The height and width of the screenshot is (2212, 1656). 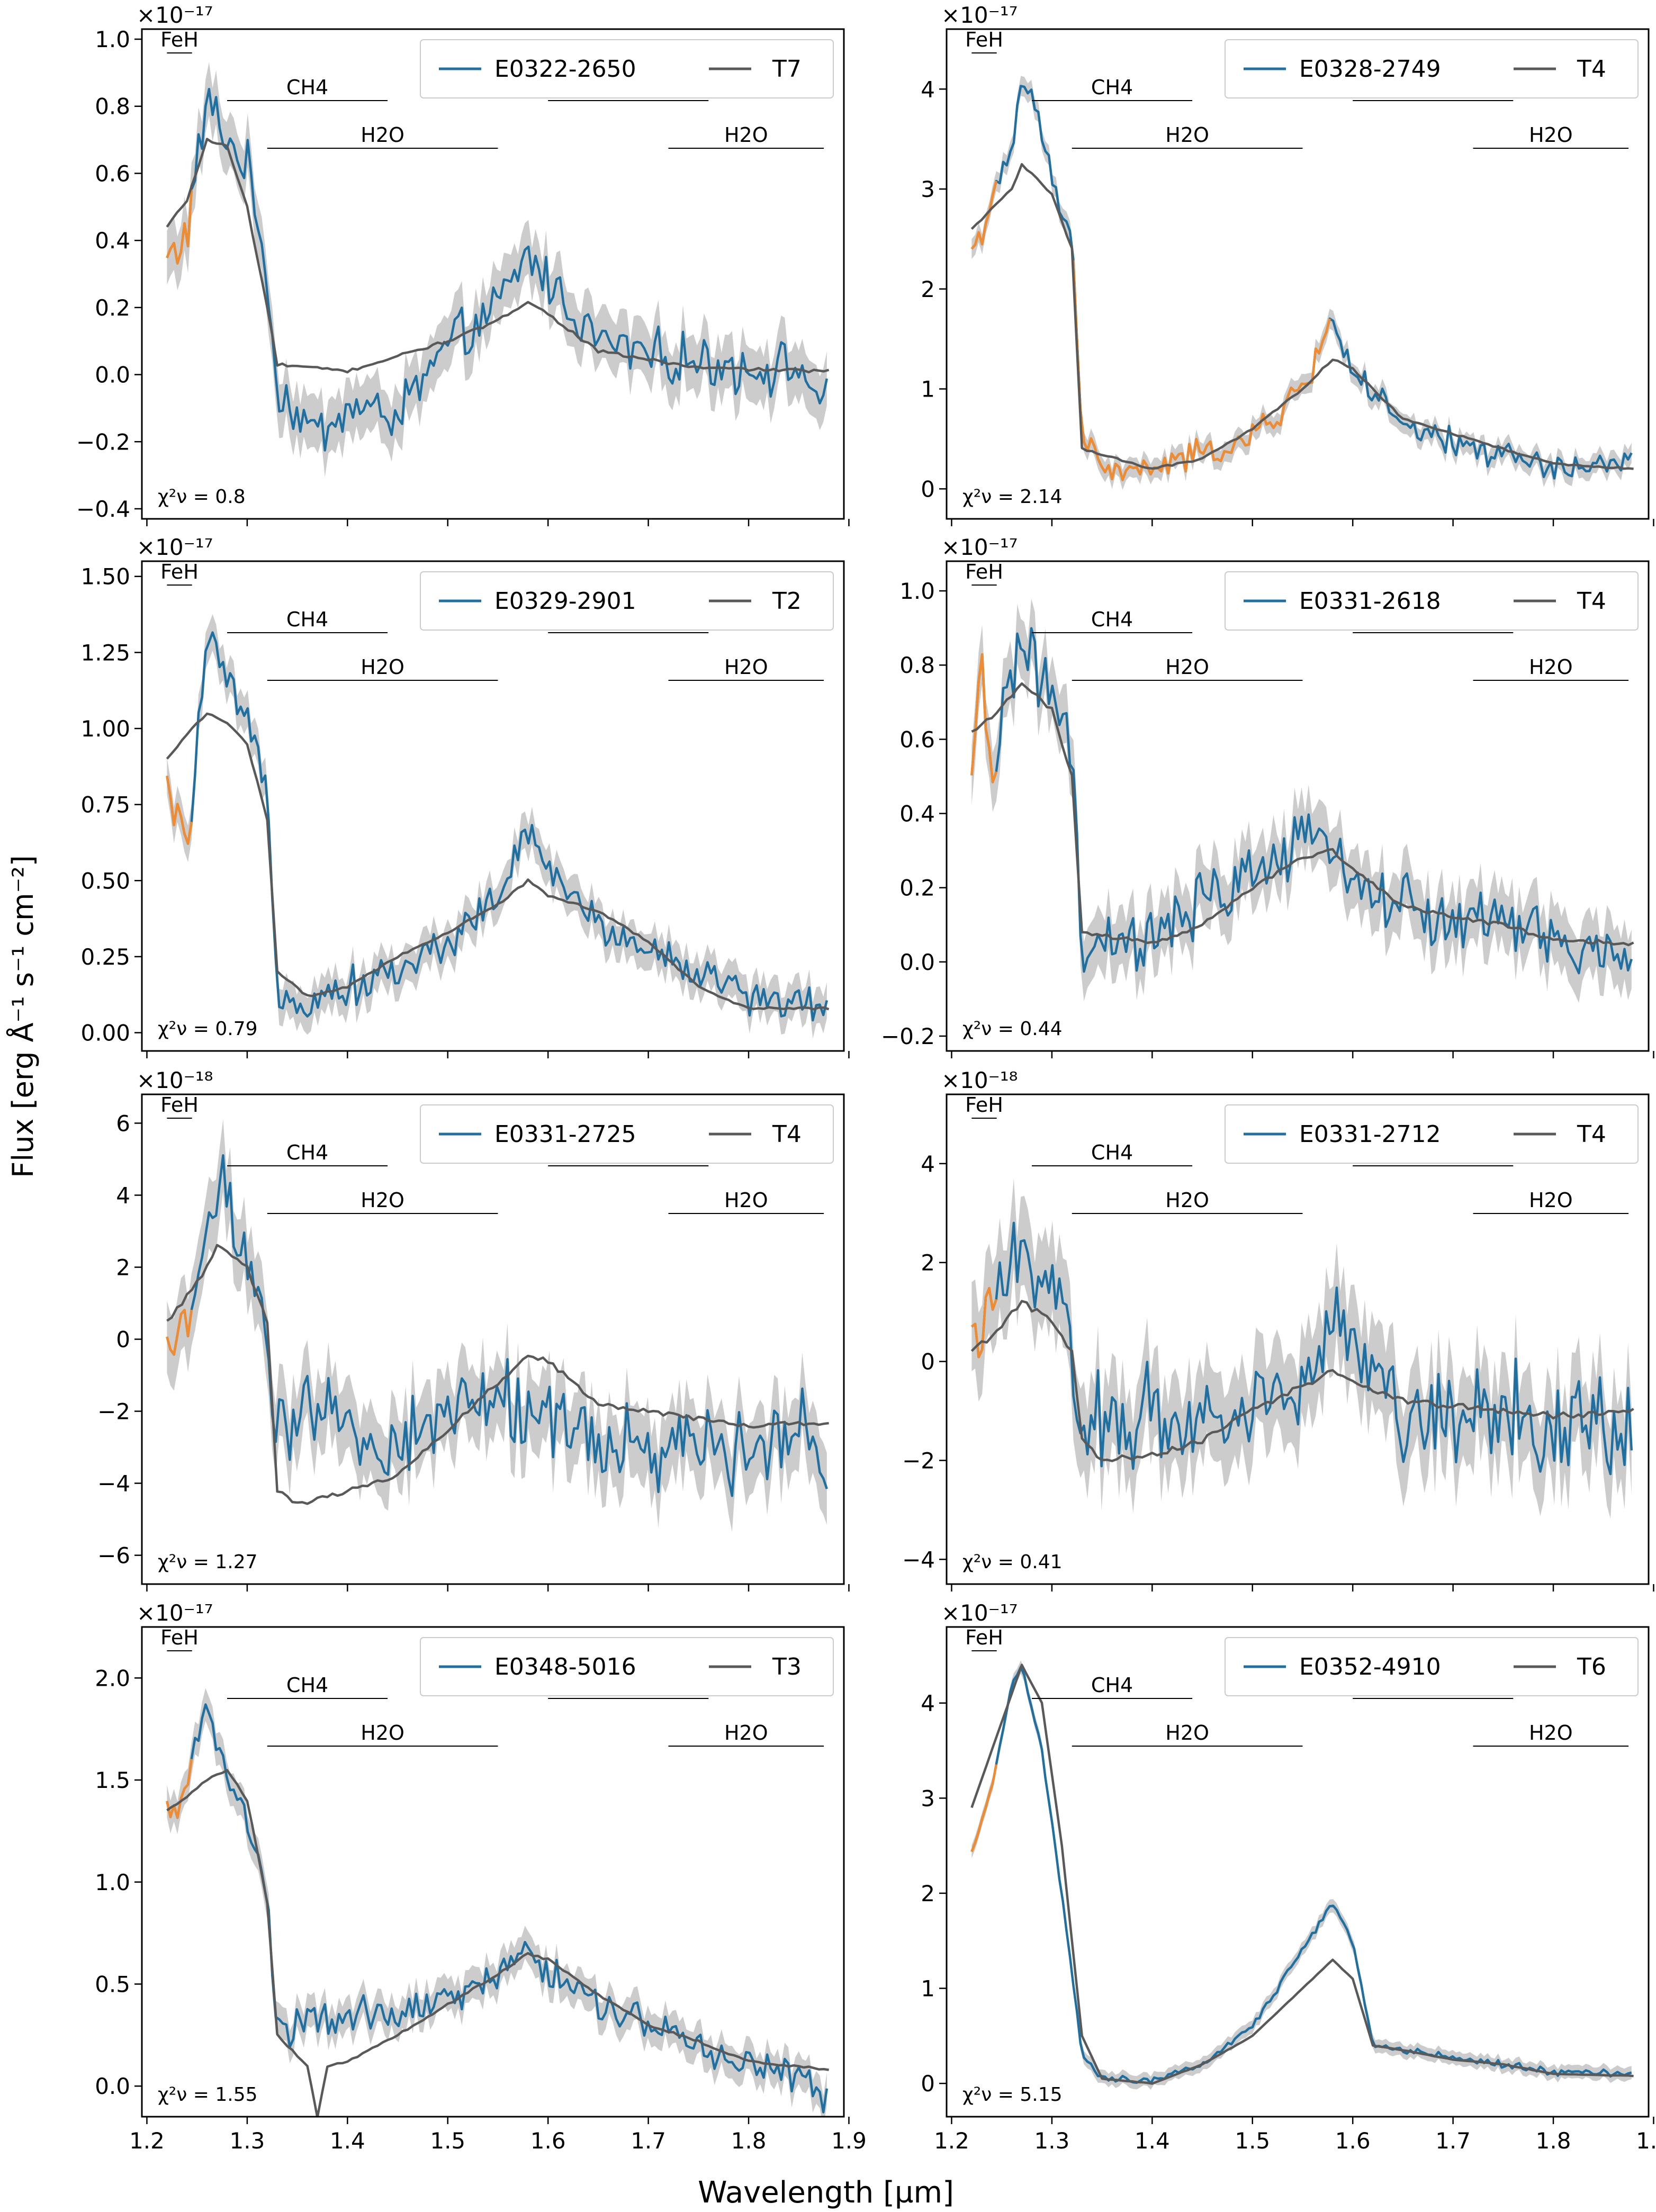 I want to click on y-tick-label: 6, so click(x=123, y=1123).